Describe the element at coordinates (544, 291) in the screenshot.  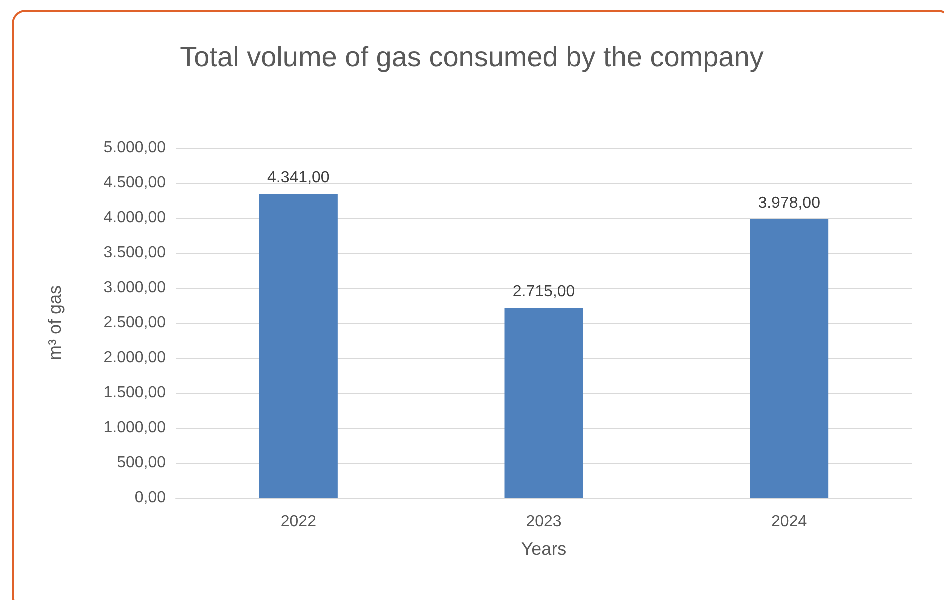
I see `data-label: 2.715,00` at that location.